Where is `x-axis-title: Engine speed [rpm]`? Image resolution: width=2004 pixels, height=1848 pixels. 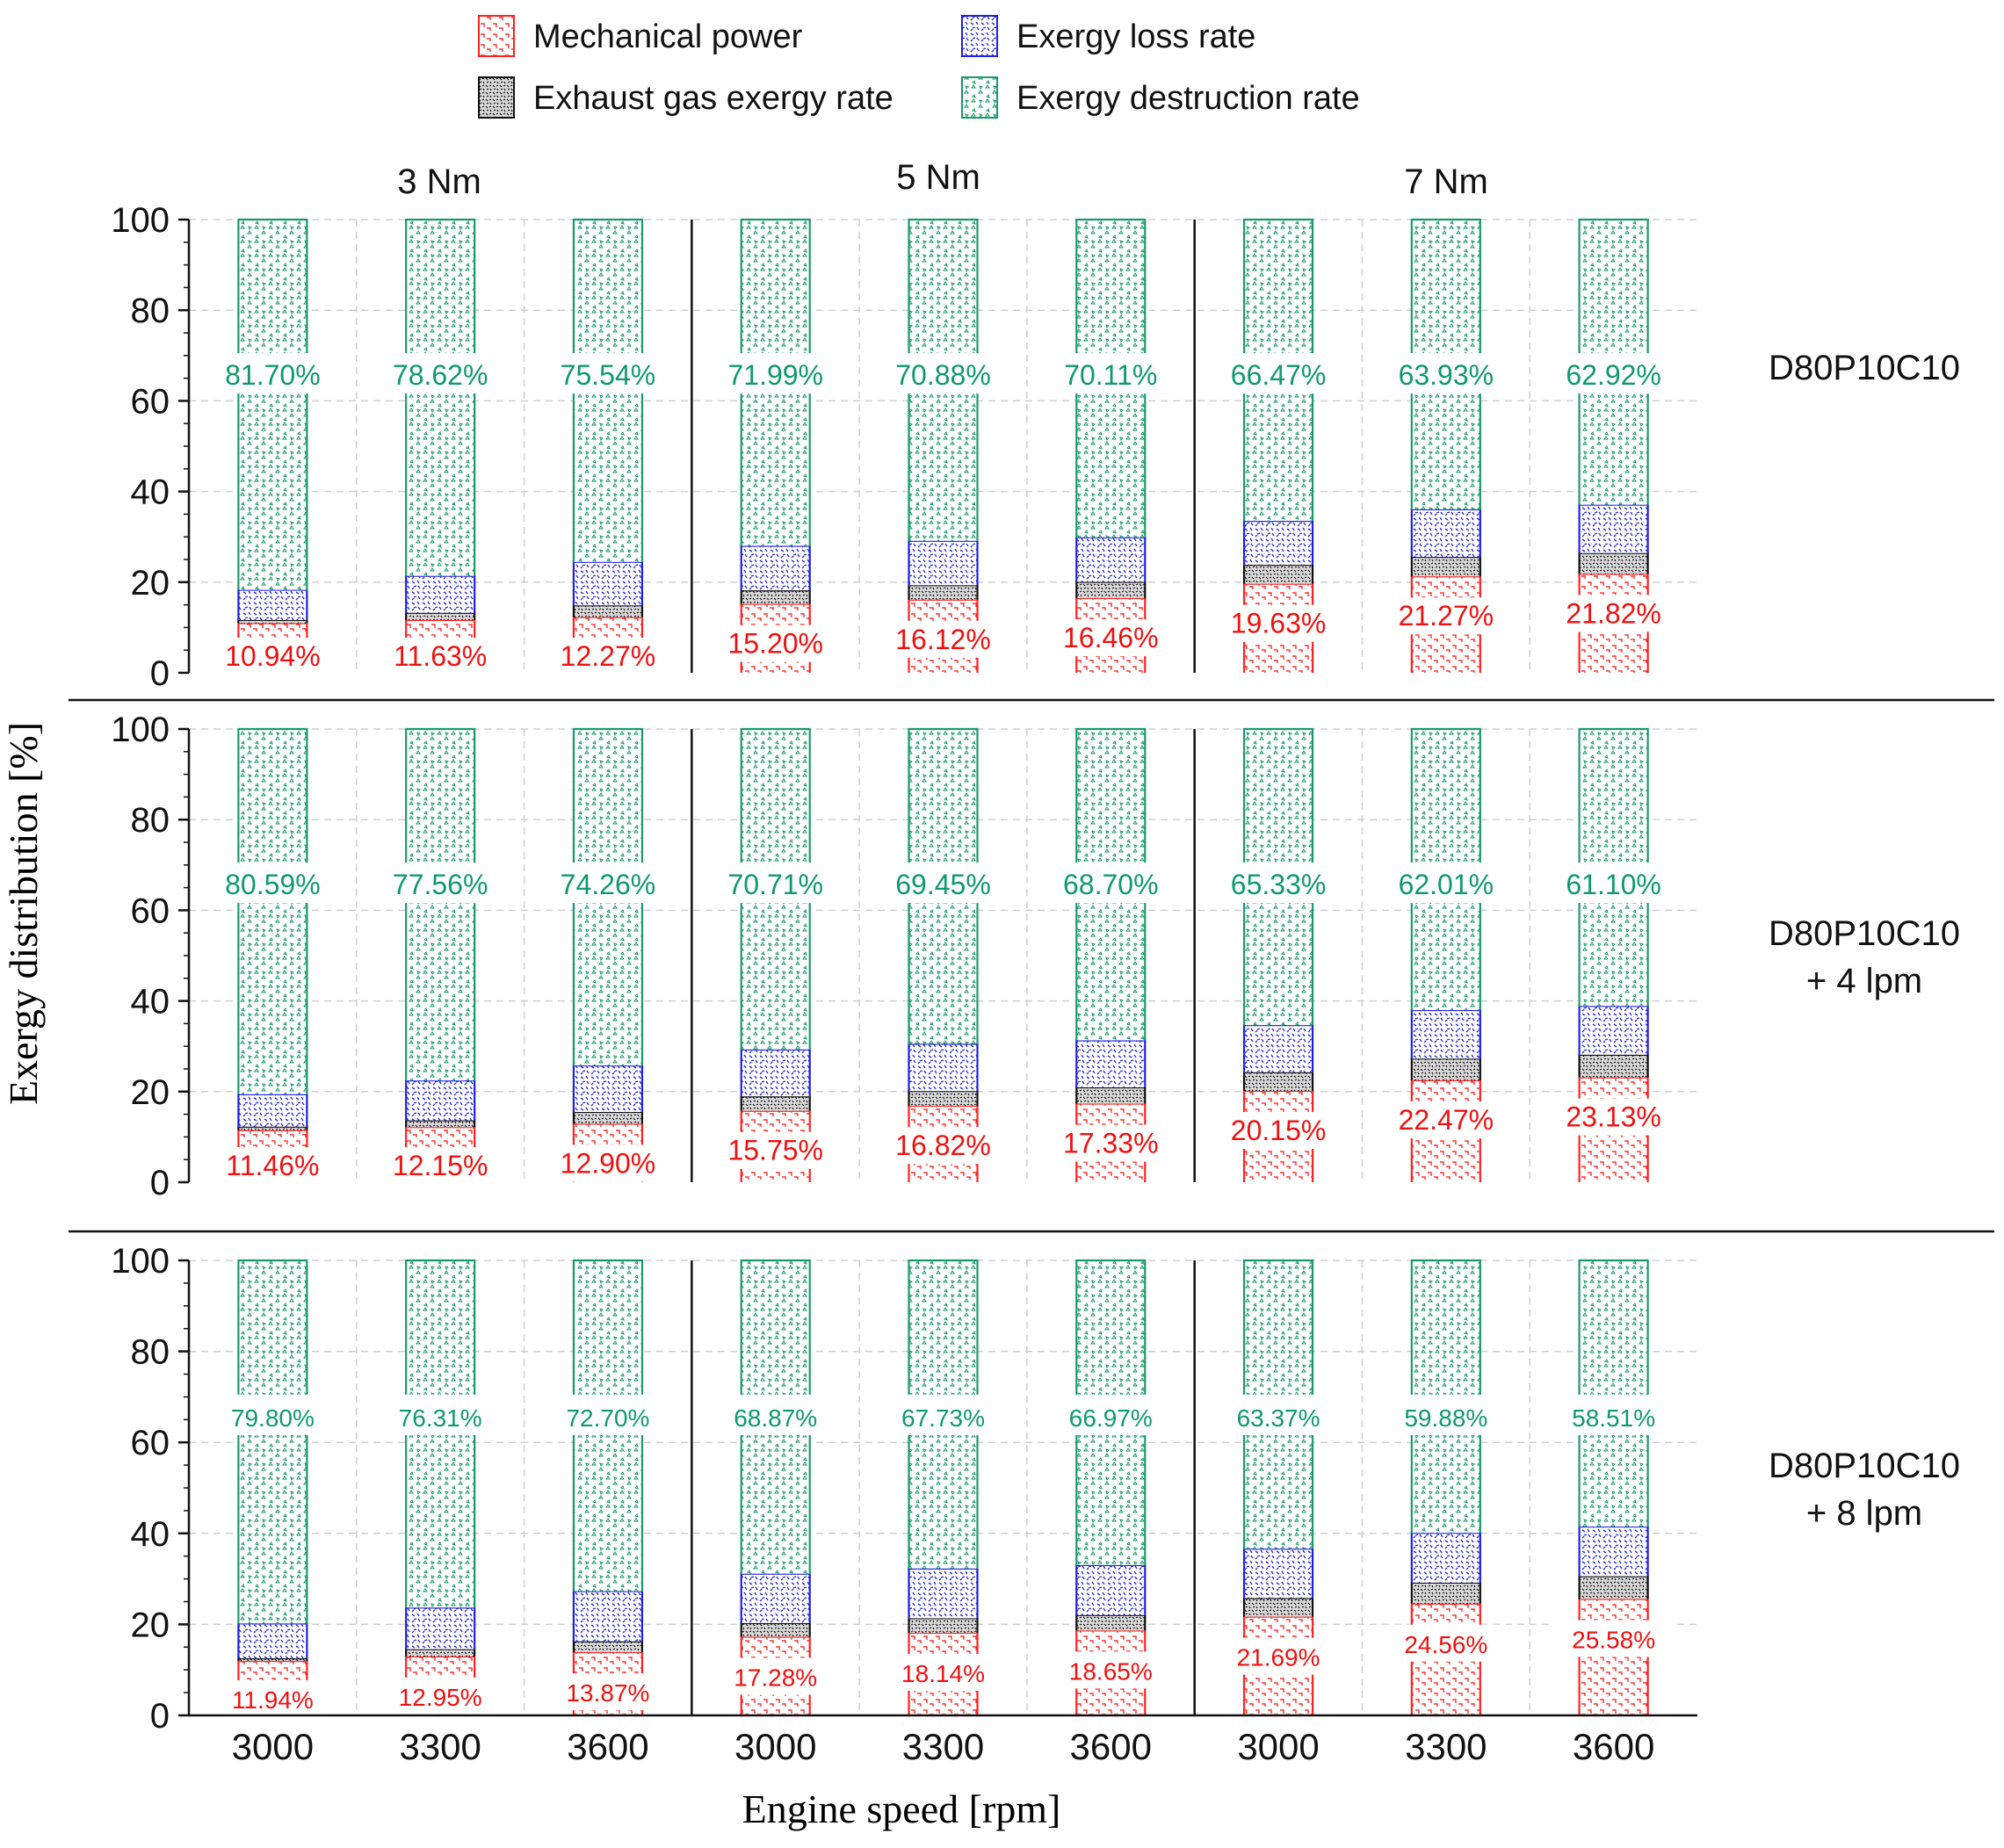 x-axis-title: Engine speed [rpm] is located at coordinates (901, 1809).